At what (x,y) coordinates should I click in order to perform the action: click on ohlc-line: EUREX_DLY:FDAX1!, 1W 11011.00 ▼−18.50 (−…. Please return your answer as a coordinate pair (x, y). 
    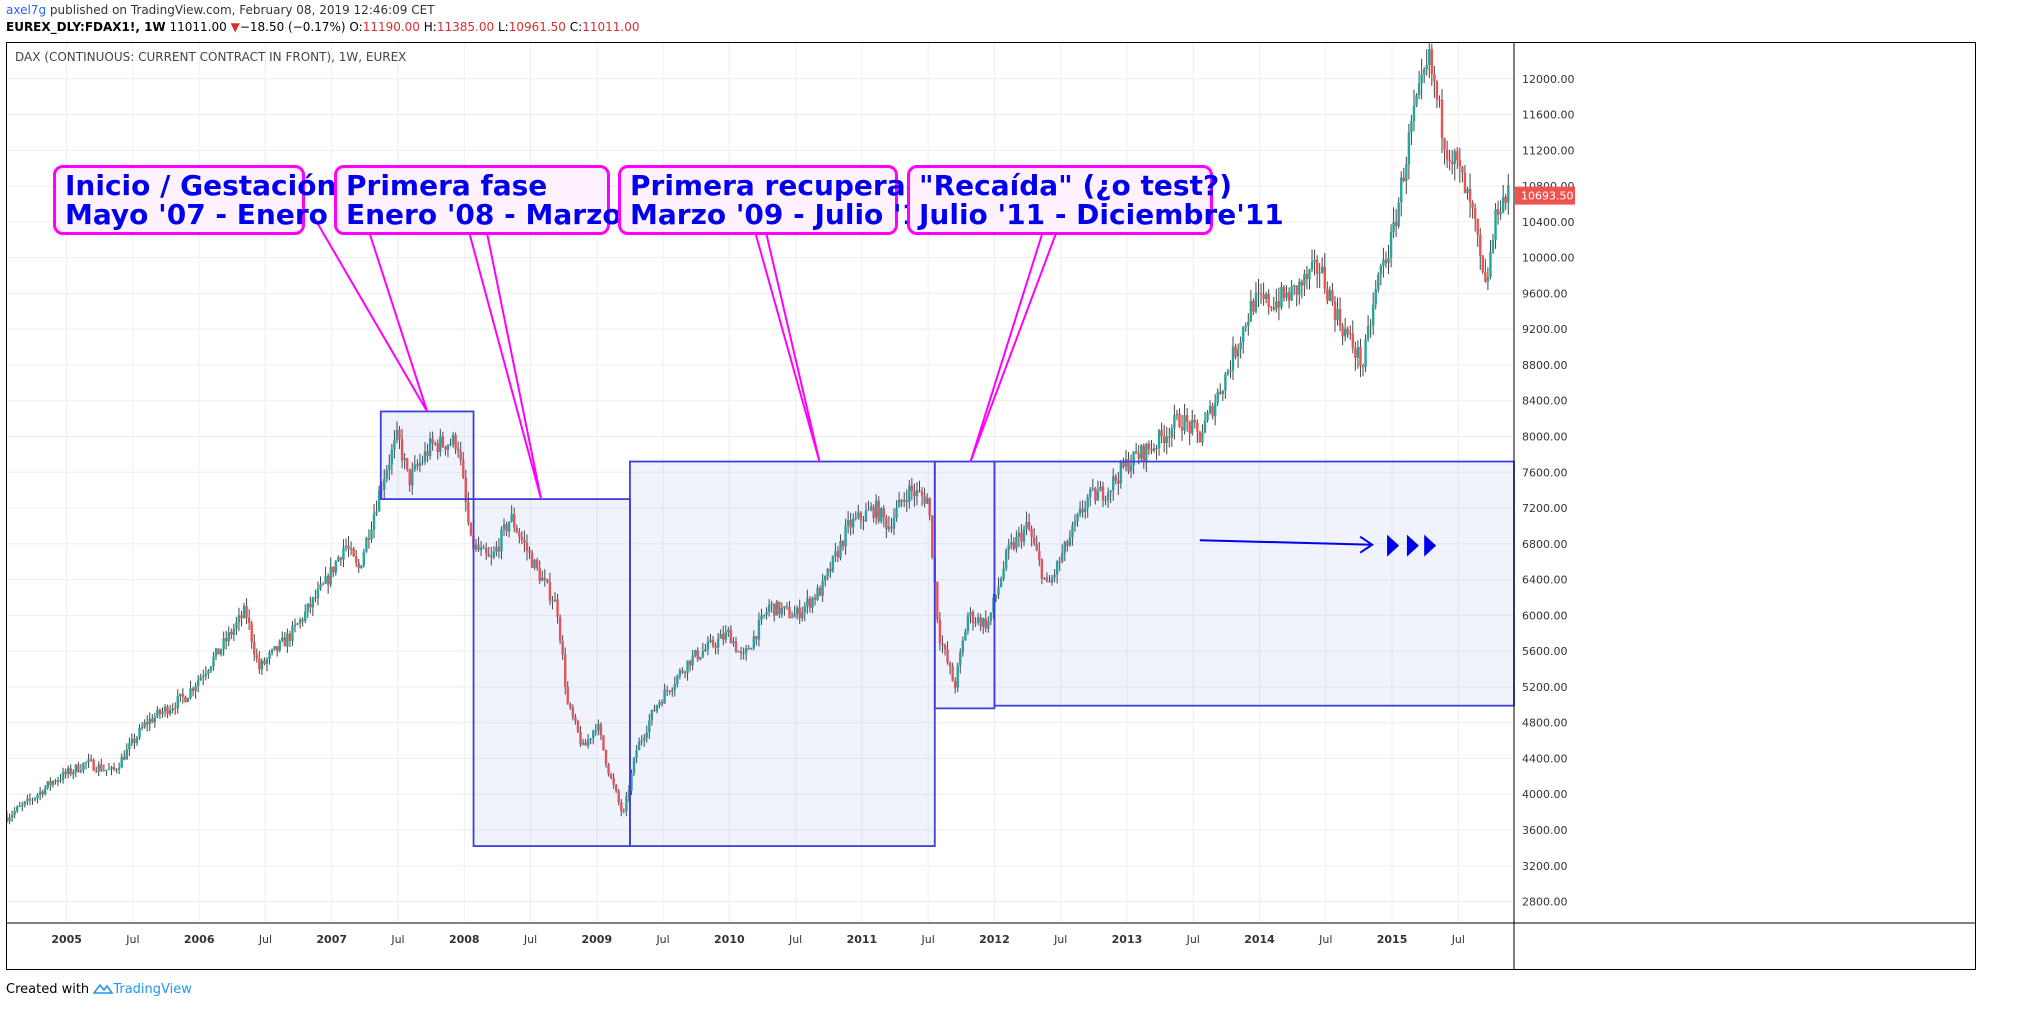
    Looking at the image, I should click on (322, 27).